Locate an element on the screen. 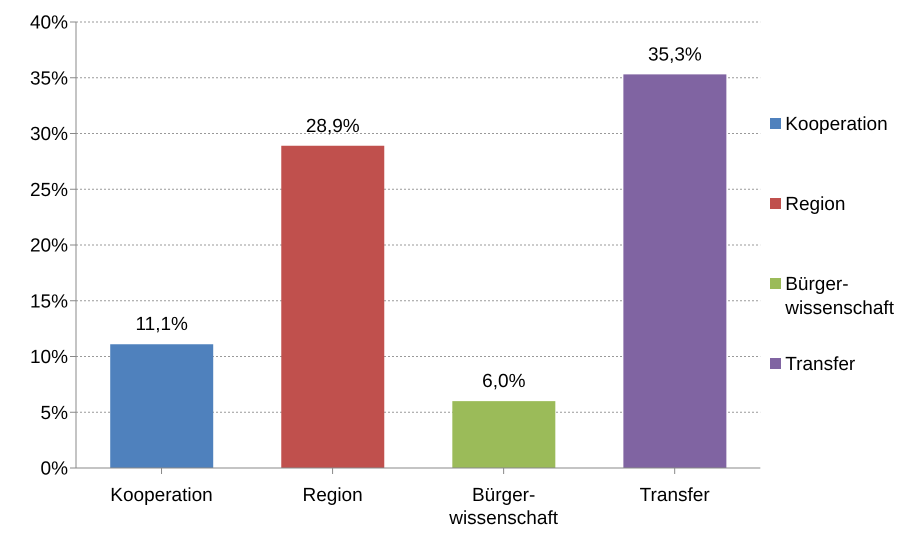 The image size is (922, 545). y-tick-label: 20% is located at coordinates (49, 246).